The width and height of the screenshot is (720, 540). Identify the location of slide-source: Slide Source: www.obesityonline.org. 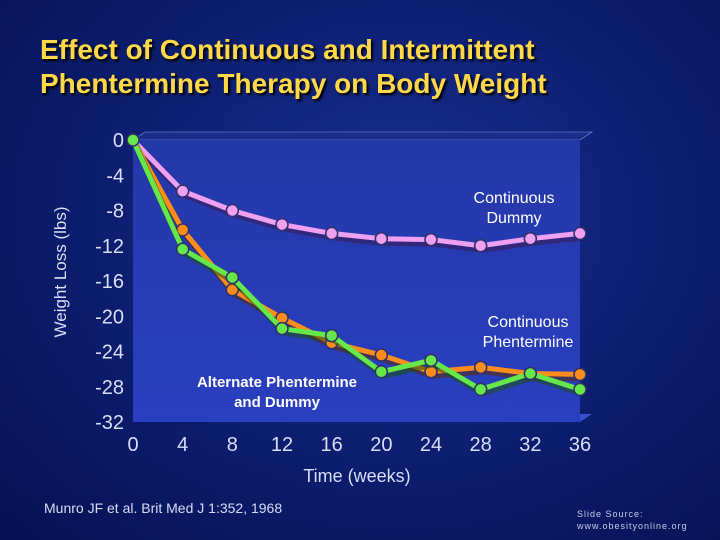
(632, 520).